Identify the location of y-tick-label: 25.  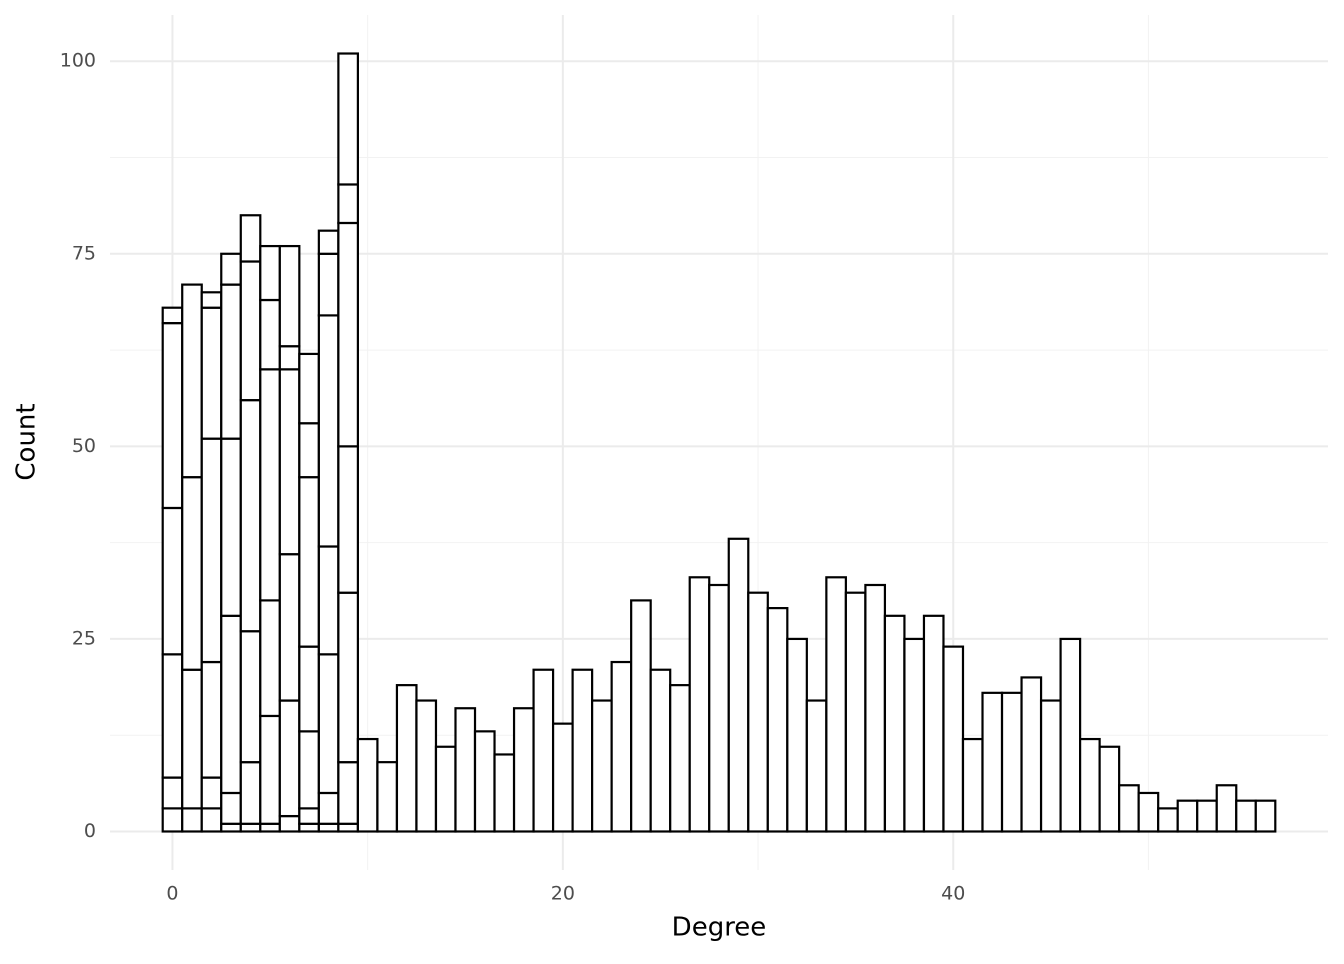
(84, 638).